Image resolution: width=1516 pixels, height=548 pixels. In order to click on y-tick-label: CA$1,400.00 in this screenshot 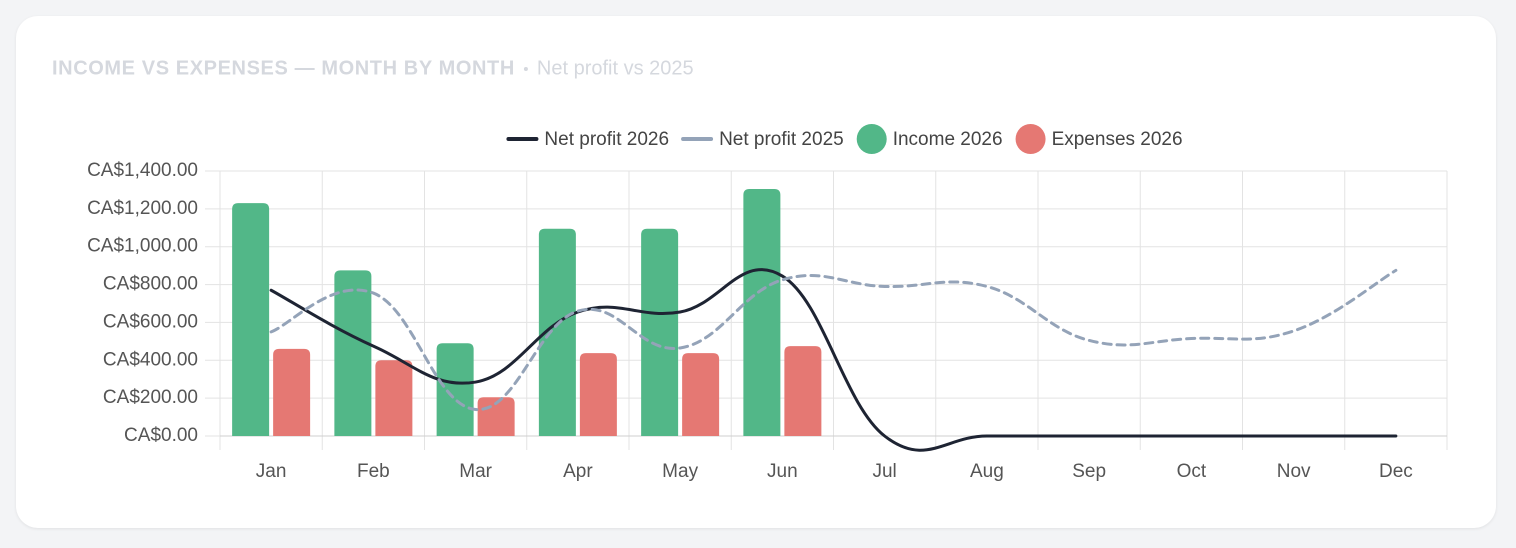, I will do `click(142, 170)`.